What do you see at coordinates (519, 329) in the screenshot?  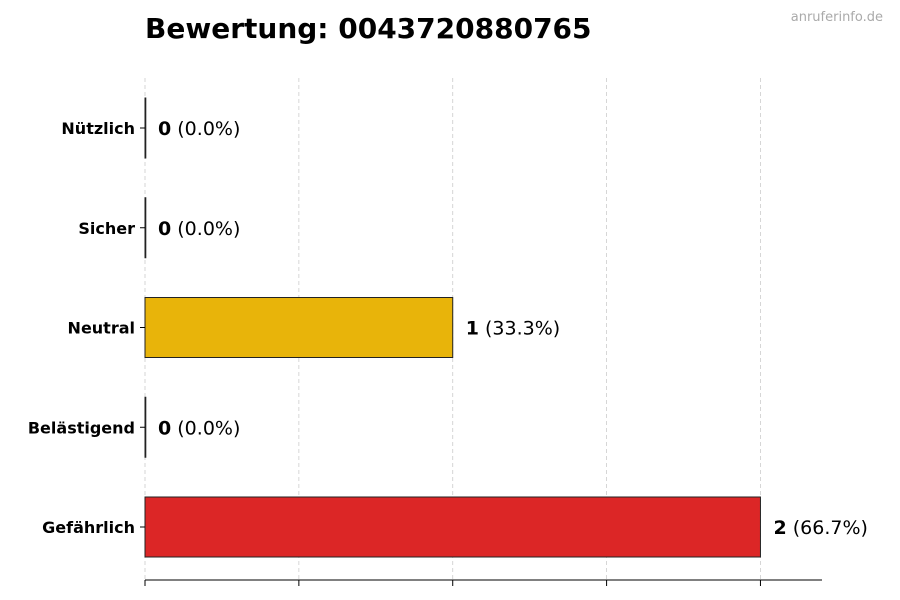 I see `percent-label: (33.3%)` at bounding box center [519, 329].